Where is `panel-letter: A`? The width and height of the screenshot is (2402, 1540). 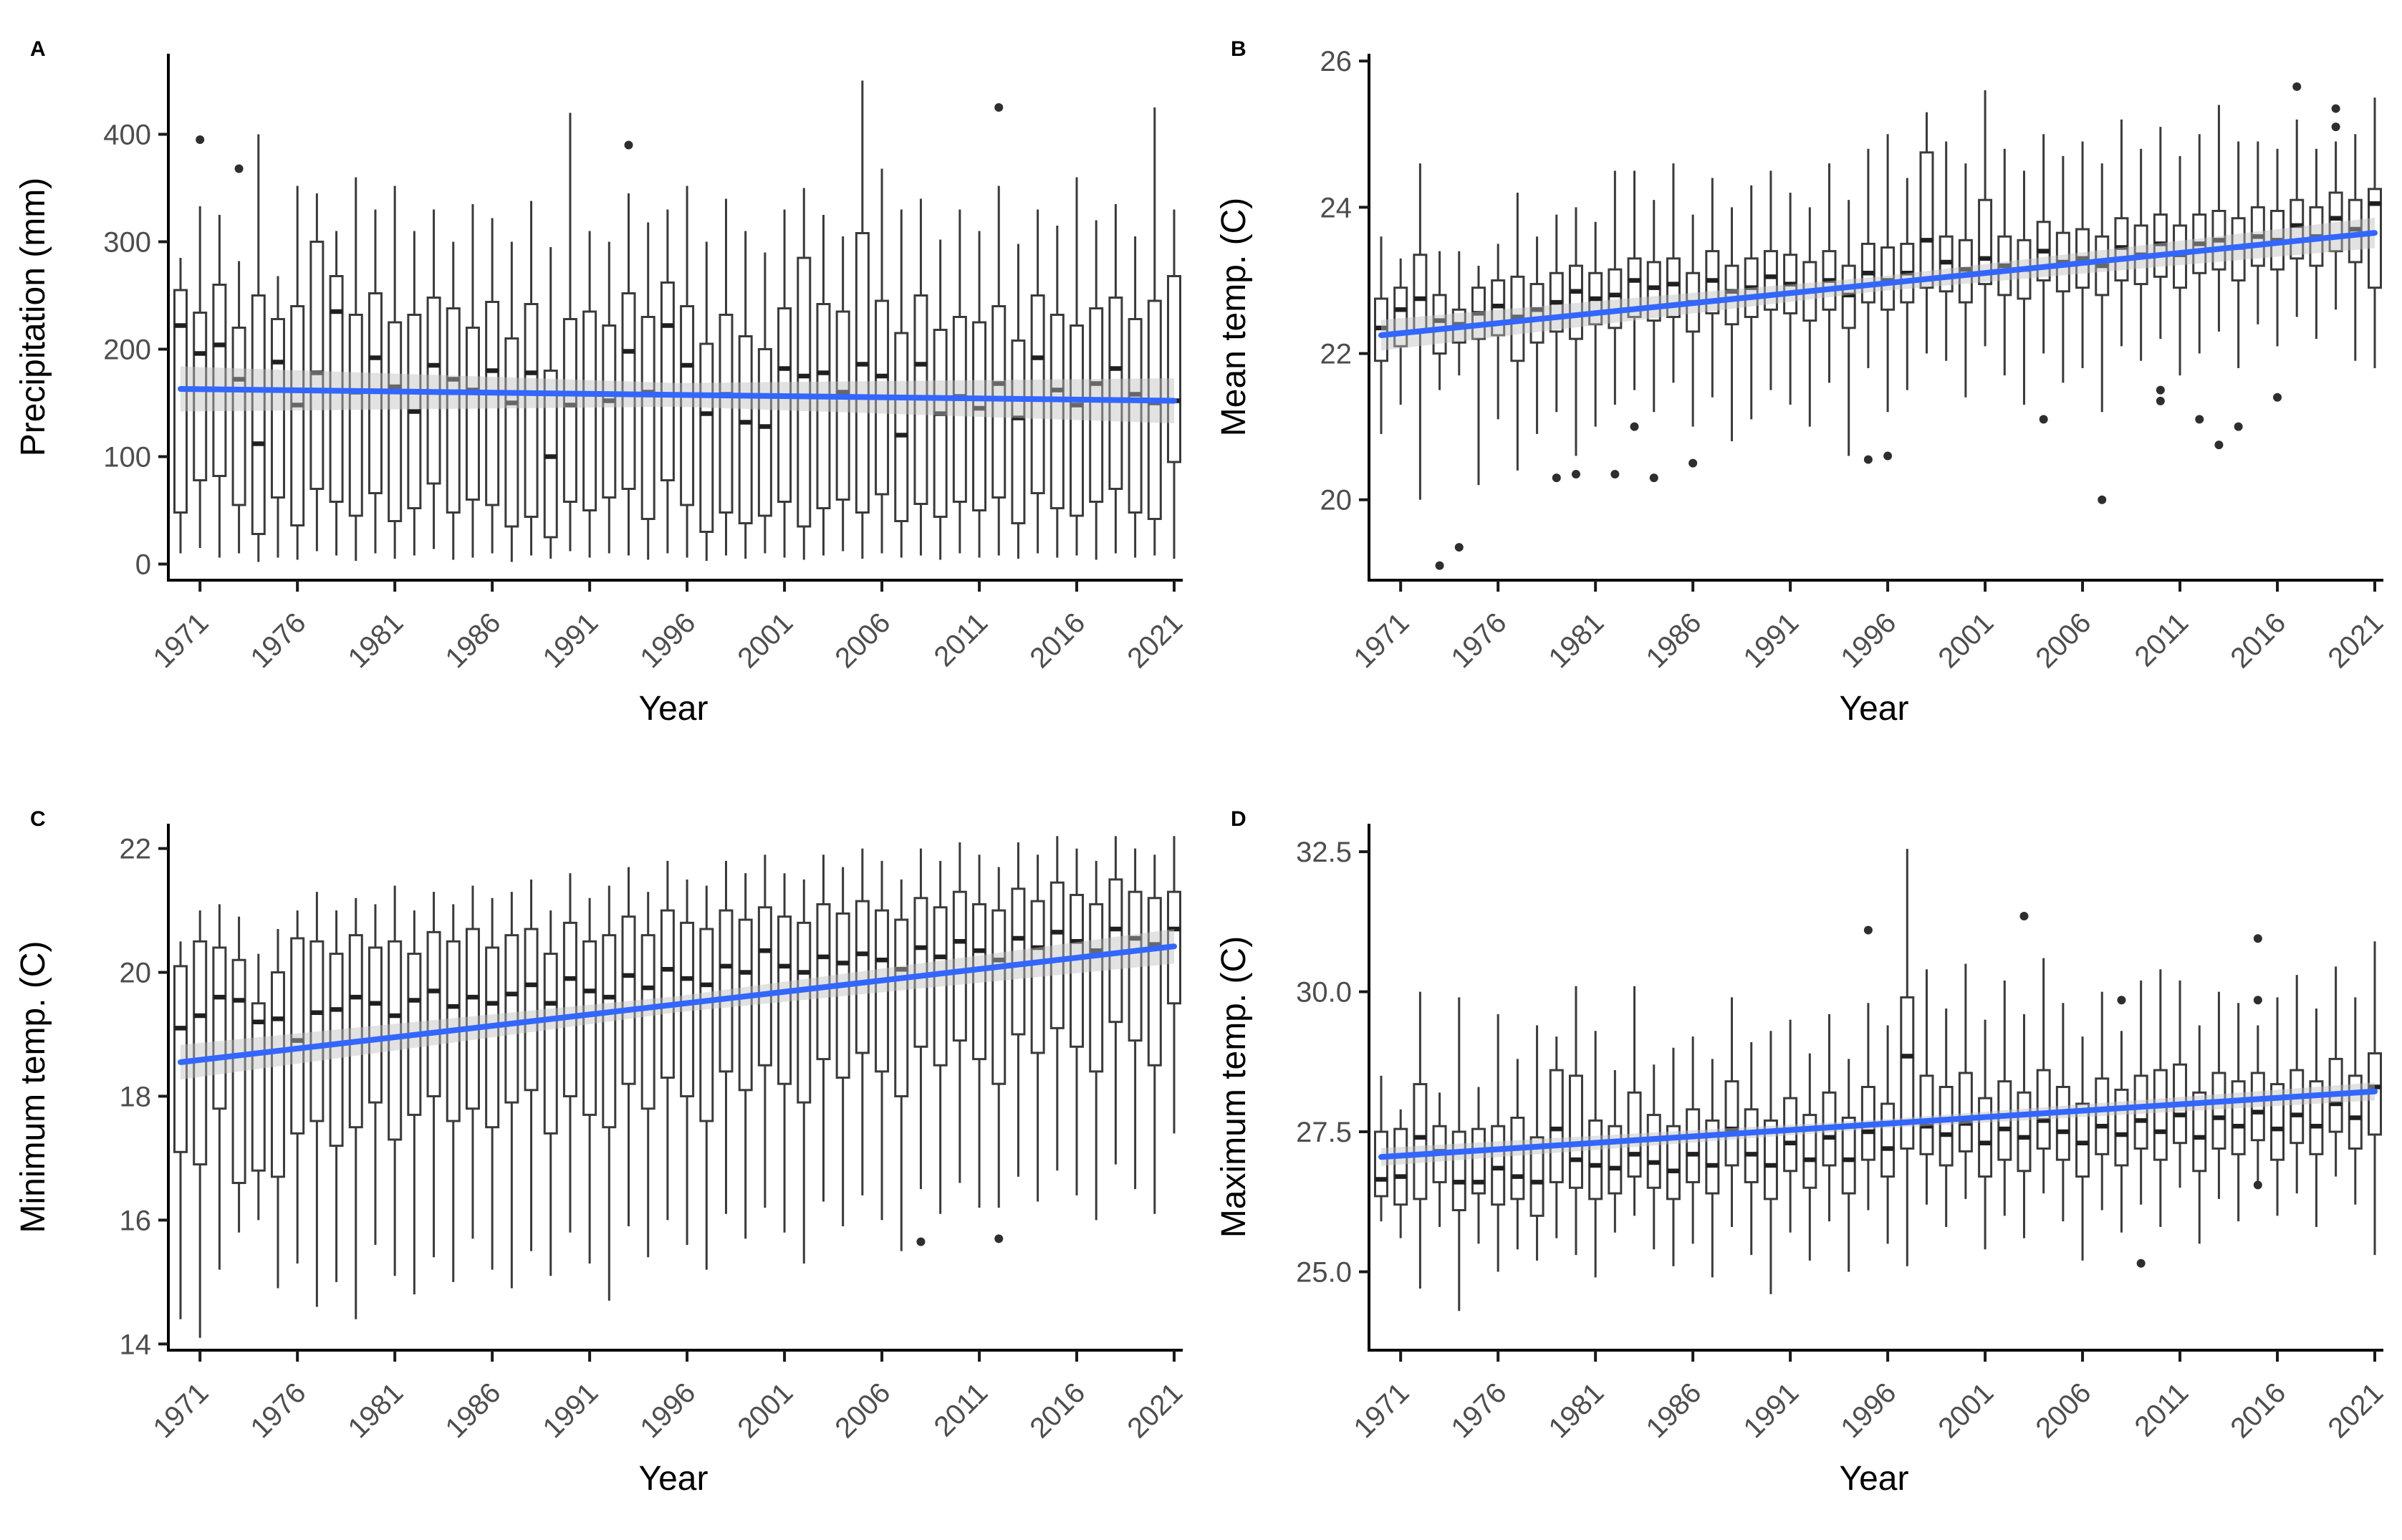 panel-letter: A is located at coordinates (38, 49).